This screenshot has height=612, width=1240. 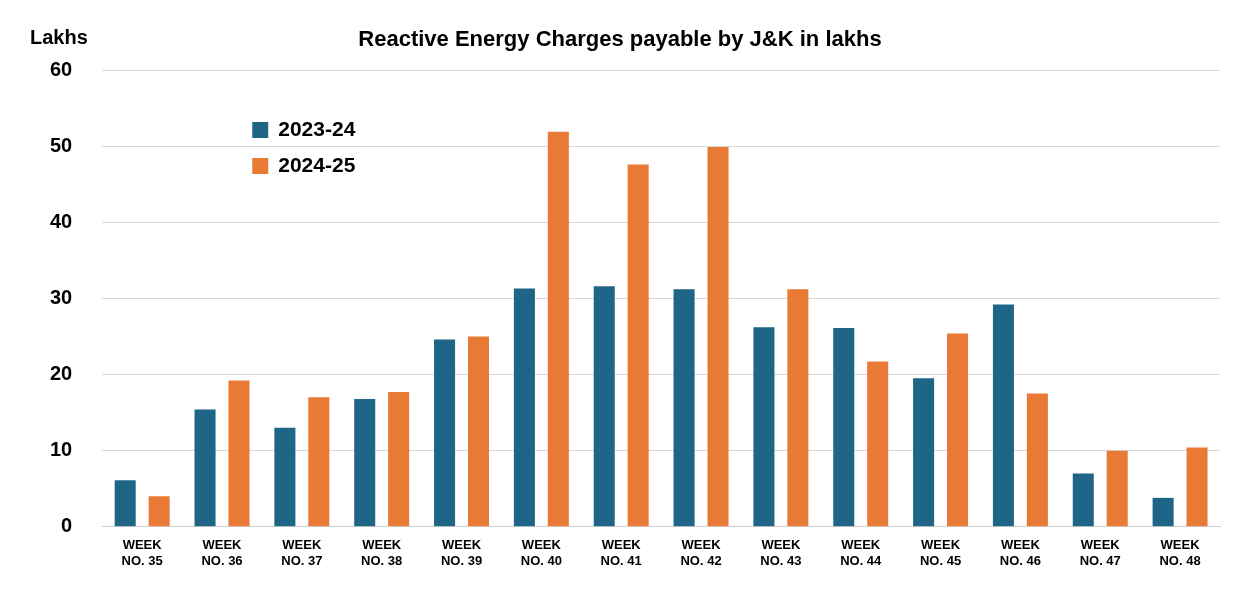 I want to click on y-tick-label: 20, so click(x=61, y=373).